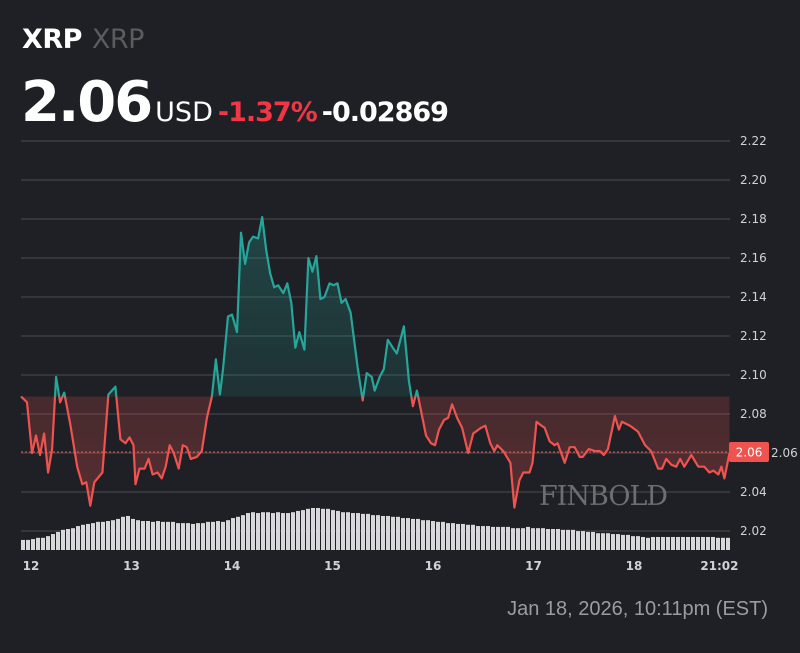  Describe the element at coordinates (332, 566) in the screenshot. I see `x-tick-label: 15` at that location.